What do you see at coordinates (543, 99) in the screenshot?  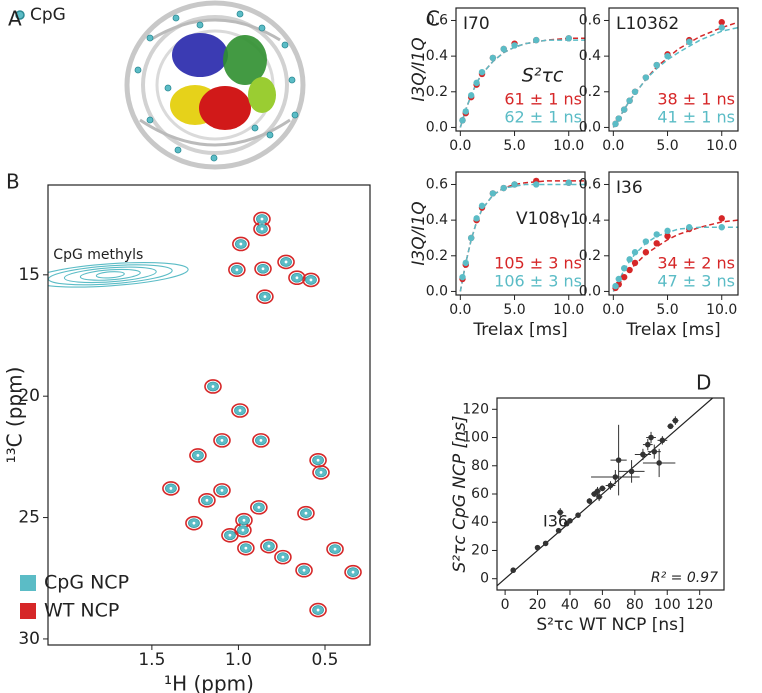 I see `fit-value: 61 ± 1 ns` at bounding box center [543, 99].